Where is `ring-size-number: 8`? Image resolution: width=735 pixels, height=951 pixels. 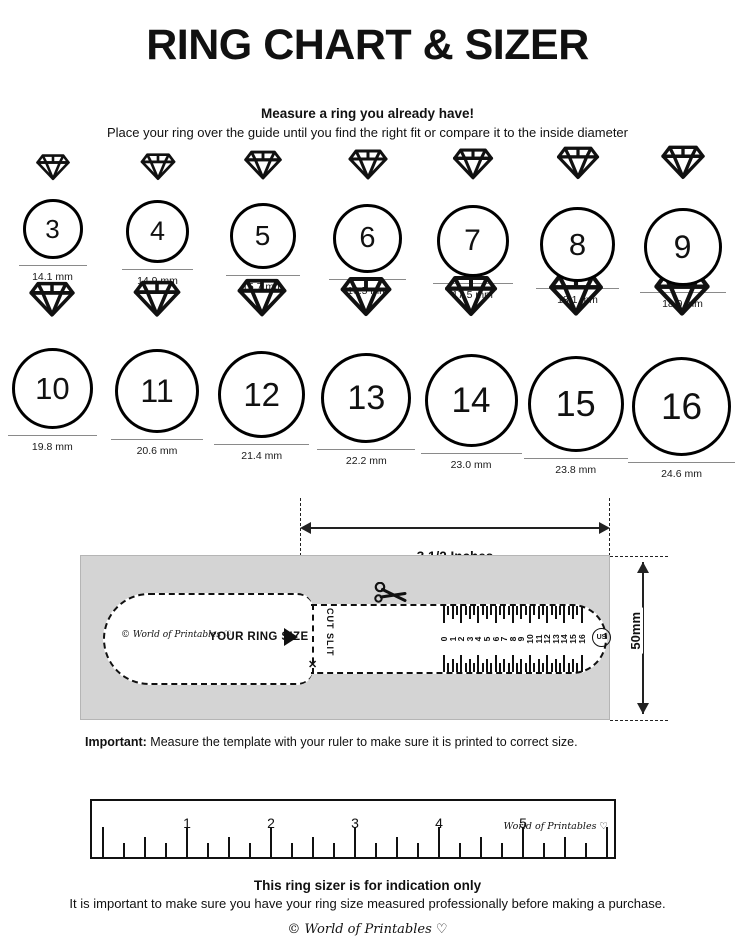
ring-size-number: 8 is located at coordinates (577, 244).